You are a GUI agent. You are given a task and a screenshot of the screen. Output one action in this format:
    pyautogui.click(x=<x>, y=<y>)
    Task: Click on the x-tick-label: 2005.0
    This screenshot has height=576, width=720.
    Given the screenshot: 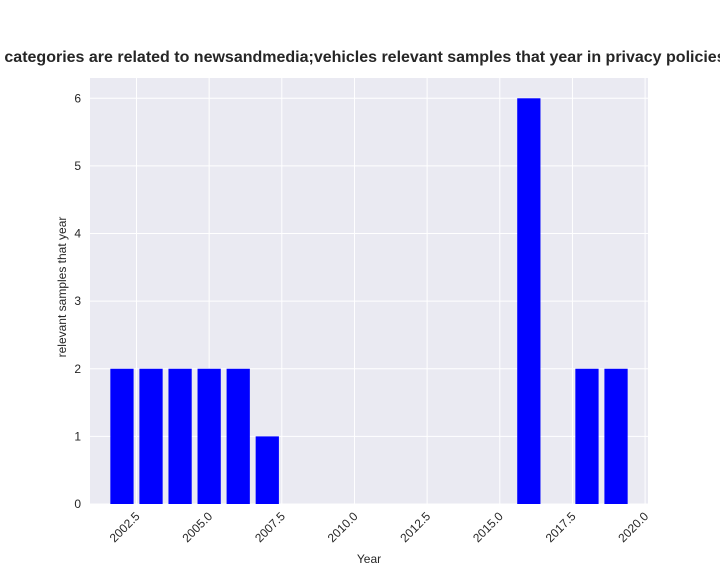 What is the action you would take?
    pyautogui.click(x=197, y=527)
    